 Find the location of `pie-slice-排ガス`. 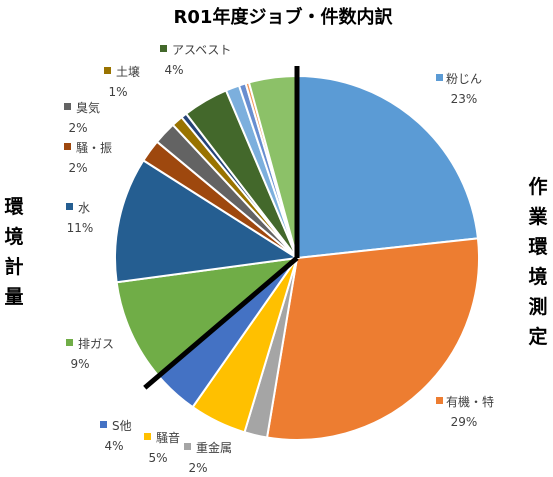

pie-slice-排ガス is located at coordinates (208, 317).